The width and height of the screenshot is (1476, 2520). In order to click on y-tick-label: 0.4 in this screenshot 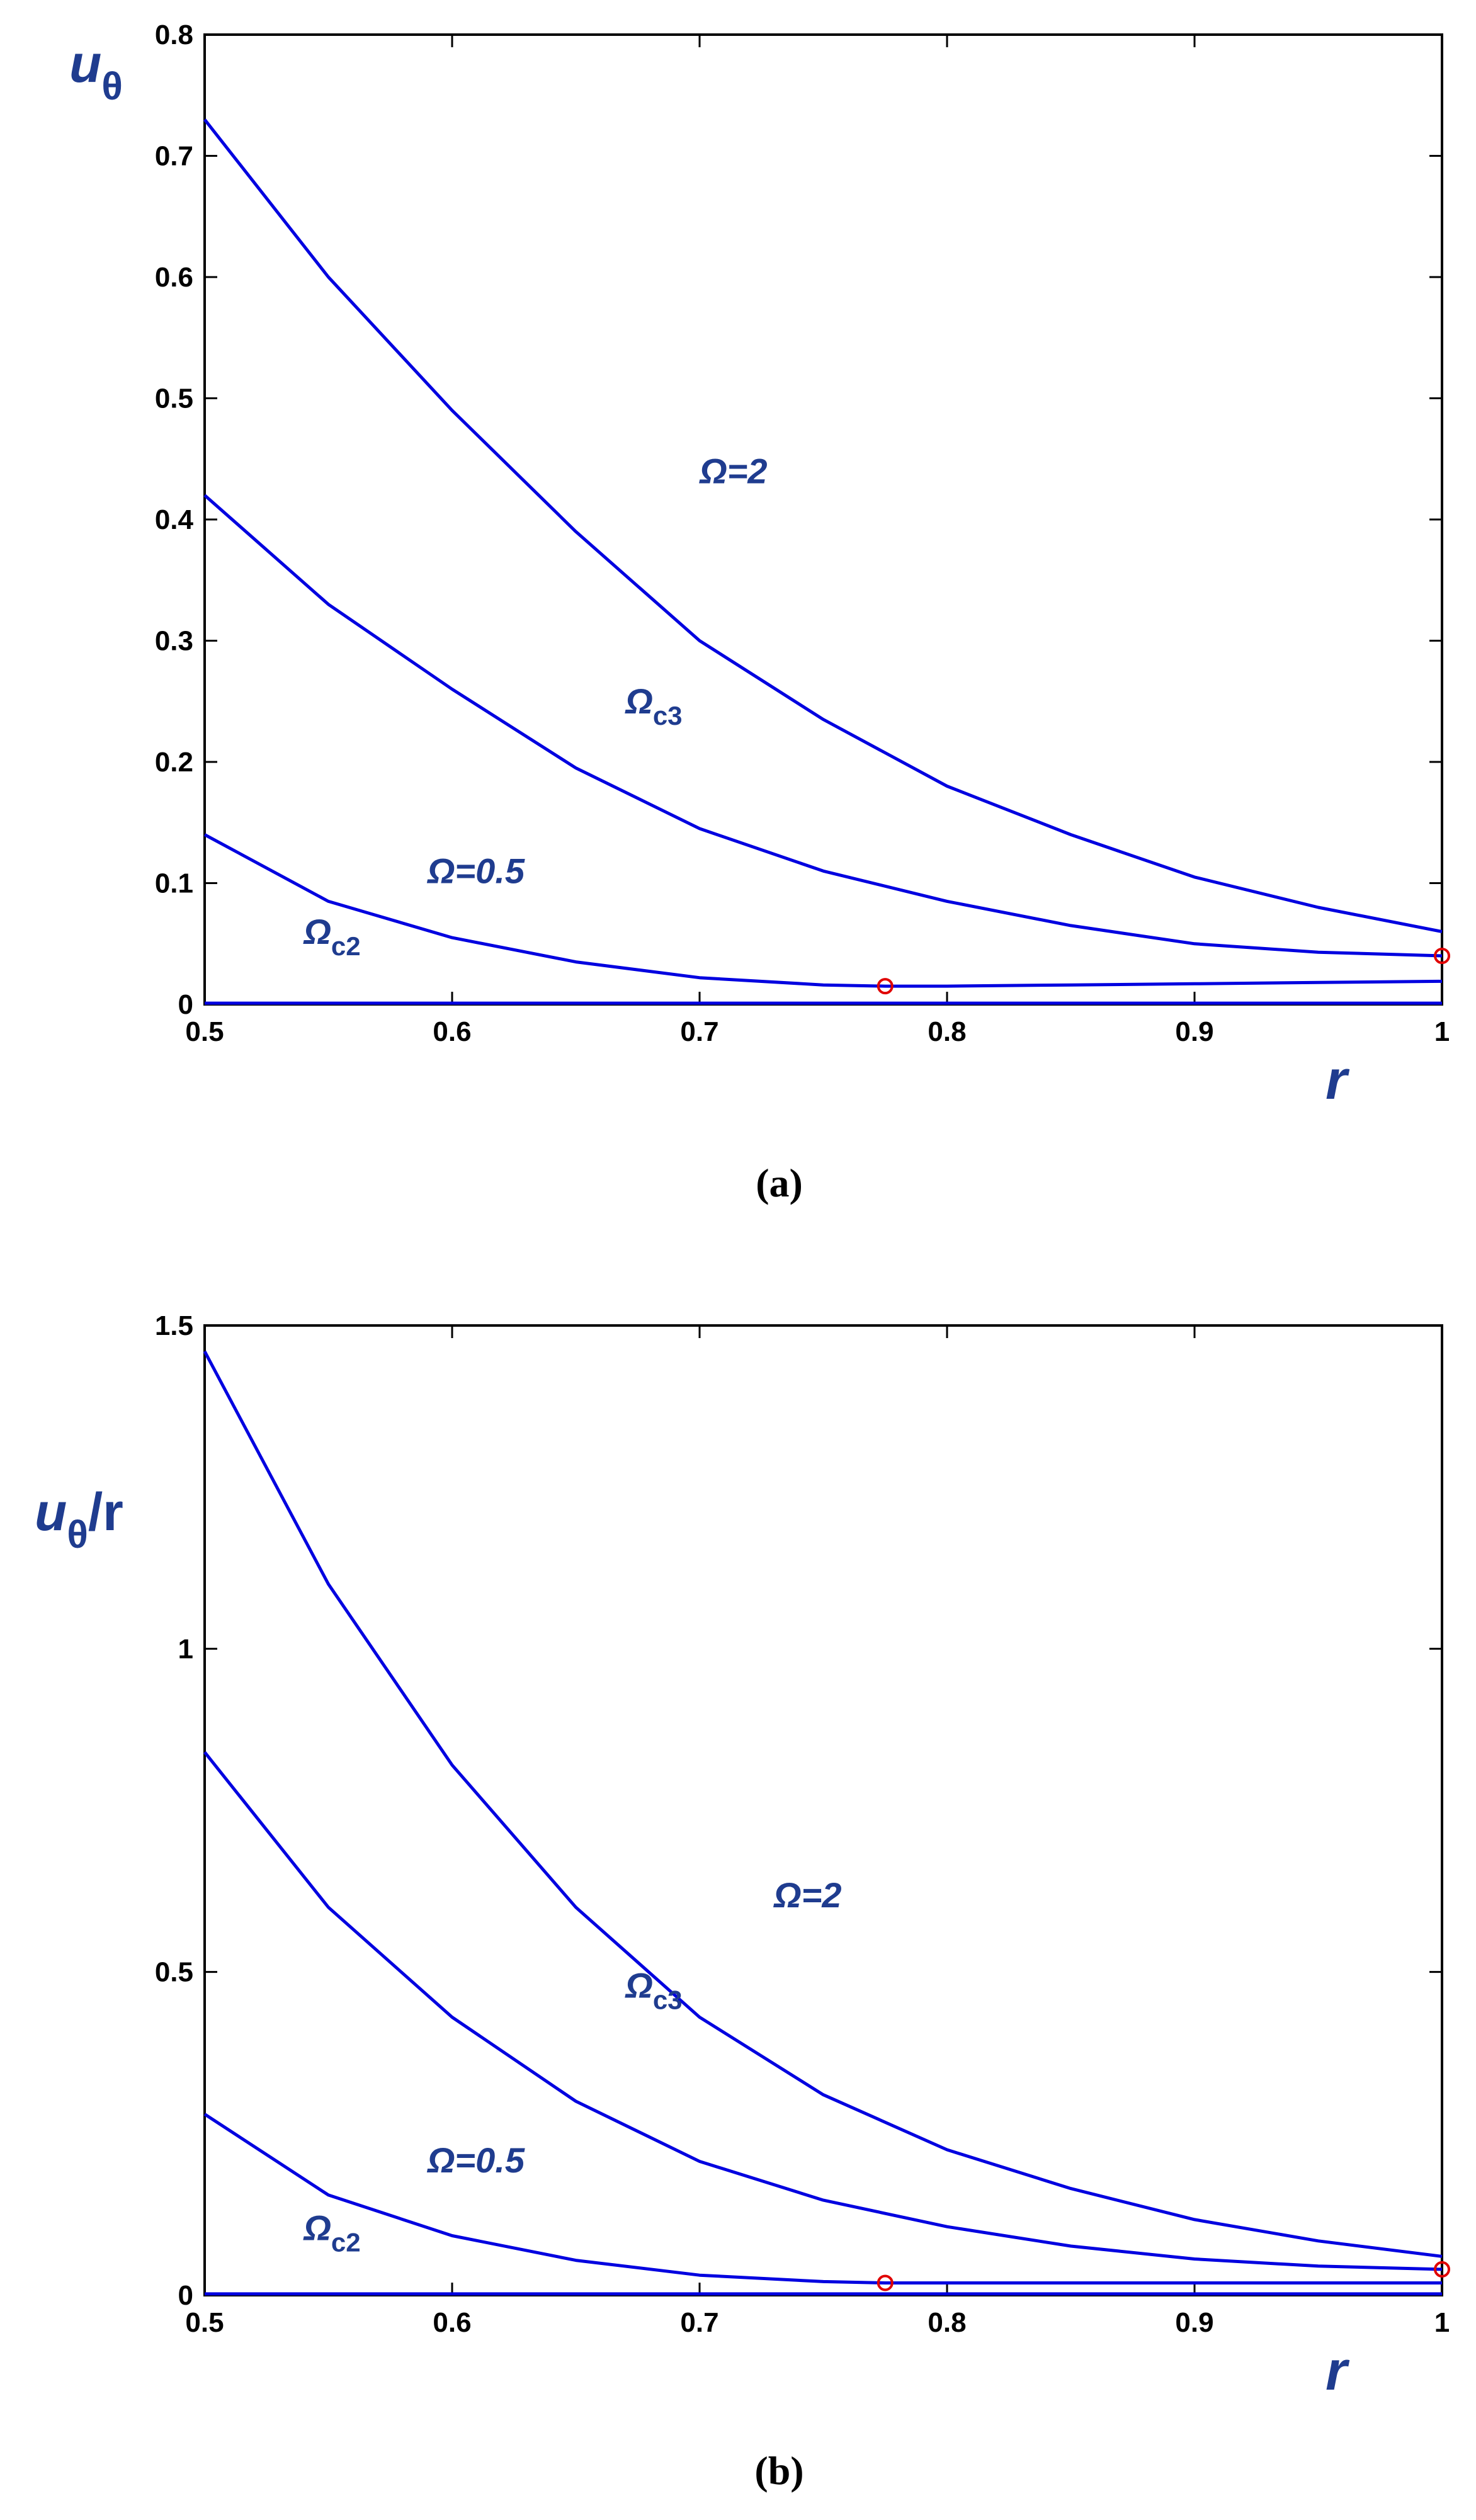, I will do `click(175, 519)`.